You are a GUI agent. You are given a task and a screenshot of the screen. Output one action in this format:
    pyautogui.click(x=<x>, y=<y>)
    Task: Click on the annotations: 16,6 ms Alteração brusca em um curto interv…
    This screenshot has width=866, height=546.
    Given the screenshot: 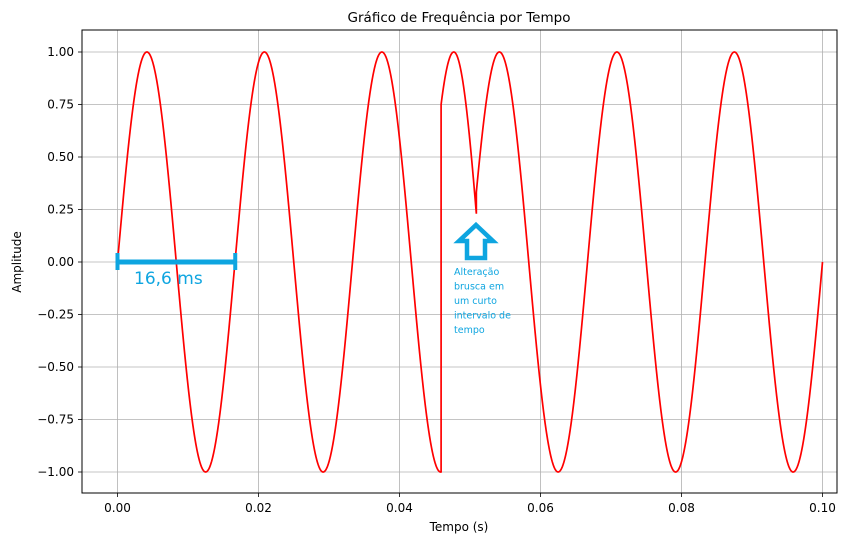 What is the action you would take?
    pyautogui.click(x=313, y=278)
    